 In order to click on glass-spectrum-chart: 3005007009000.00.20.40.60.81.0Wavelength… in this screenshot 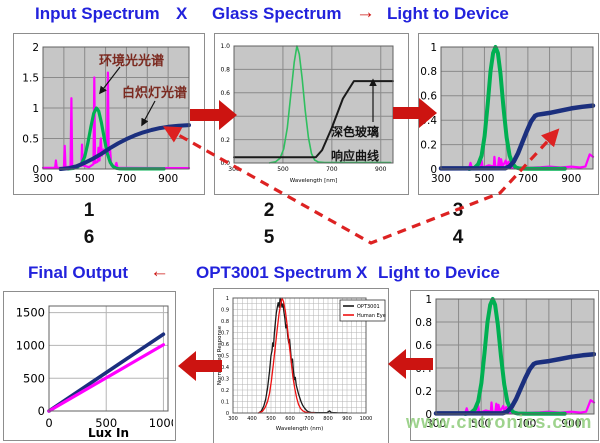, I will do `click(311, 114)`.